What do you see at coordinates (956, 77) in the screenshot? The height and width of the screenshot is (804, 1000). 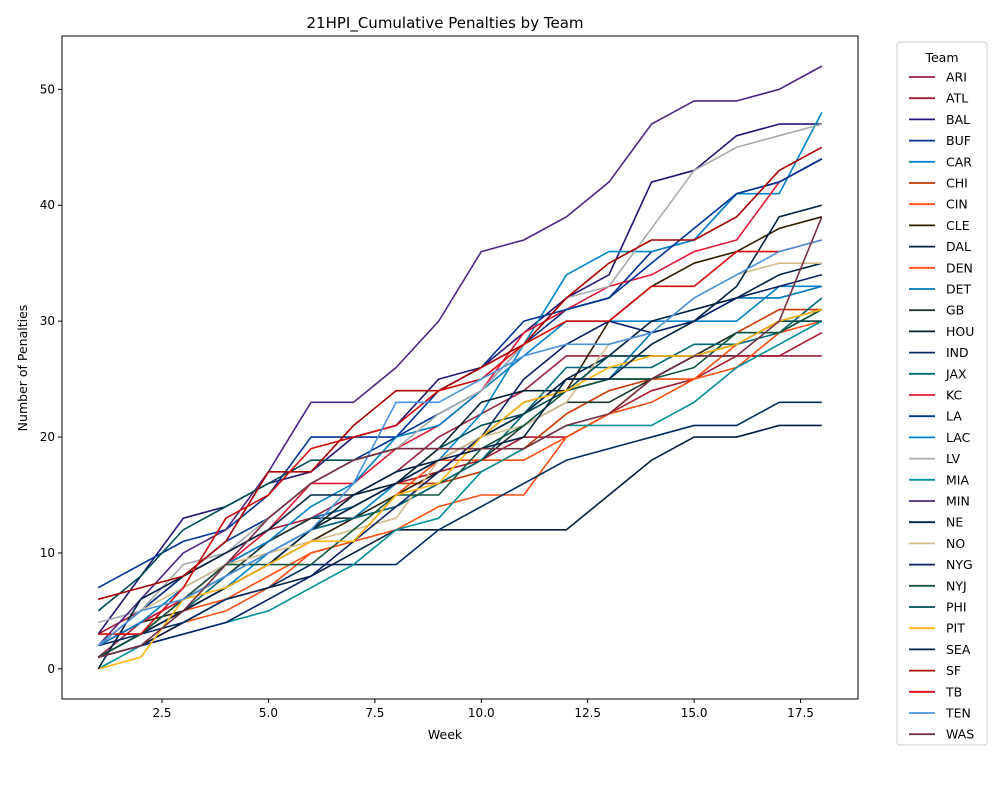 I see `legend-label: ARI` at bounding box center [956, 77].